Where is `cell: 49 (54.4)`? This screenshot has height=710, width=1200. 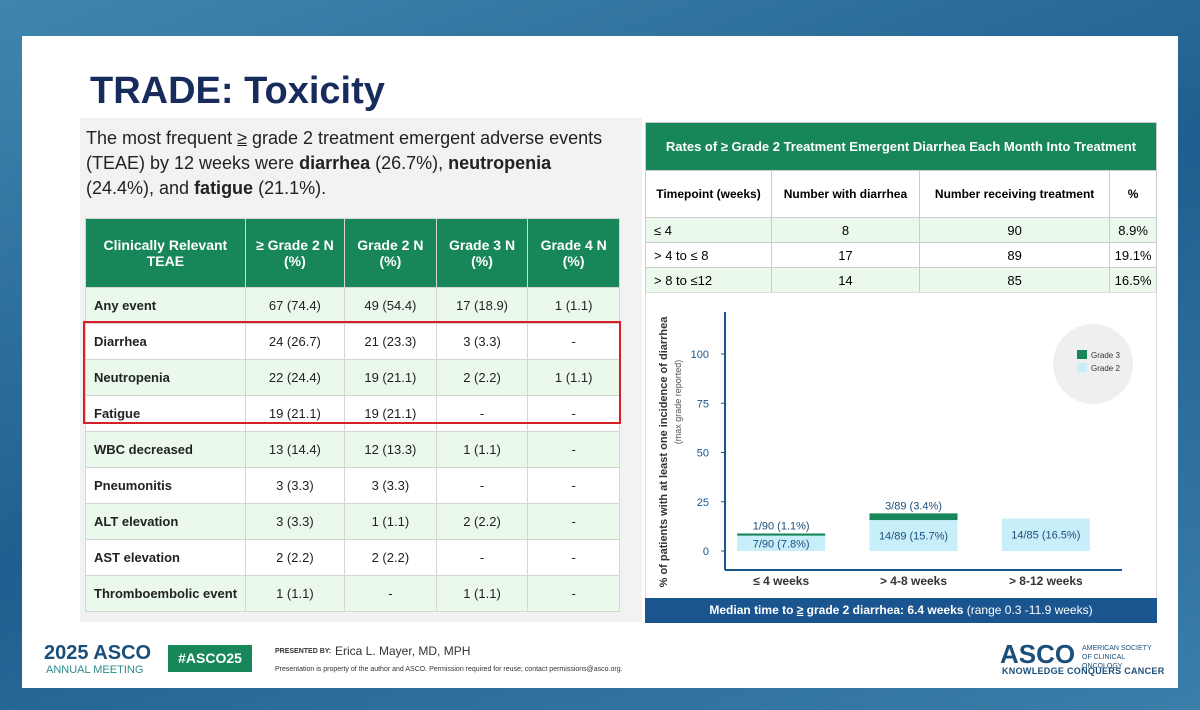
cell: 49 (54.4) is located at coordinates (390, 305).